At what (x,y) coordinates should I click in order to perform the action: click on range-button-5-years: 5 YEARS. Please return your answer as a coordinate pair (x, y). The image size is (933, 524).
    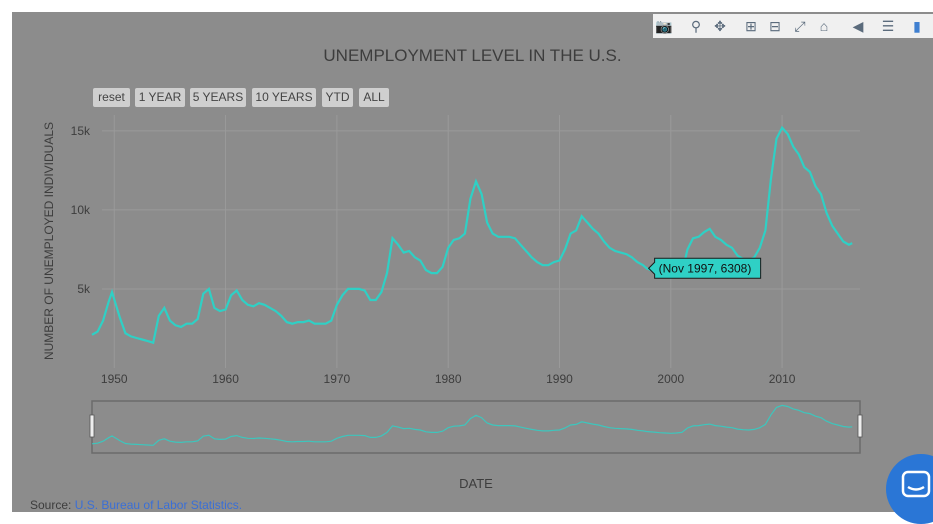
    Looking at the image, I should click on (218, 97).